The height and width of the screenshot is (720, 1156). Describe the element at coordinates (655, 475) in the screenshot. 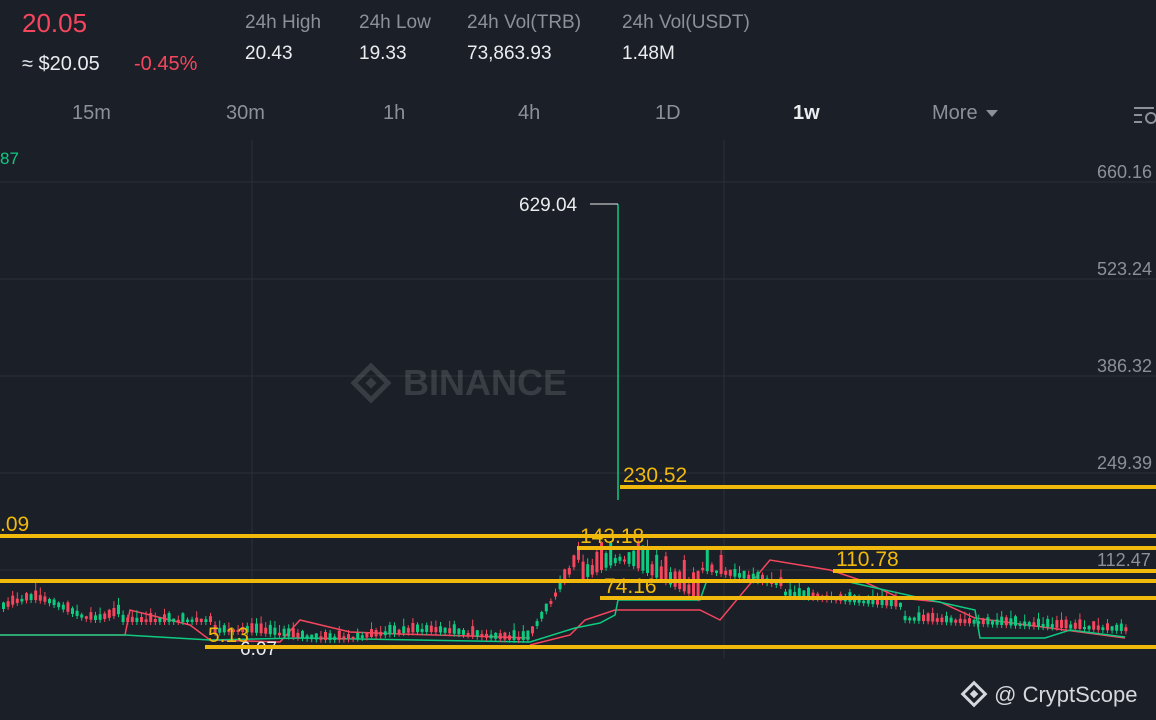

I see `level-label: 230.52` at that location.